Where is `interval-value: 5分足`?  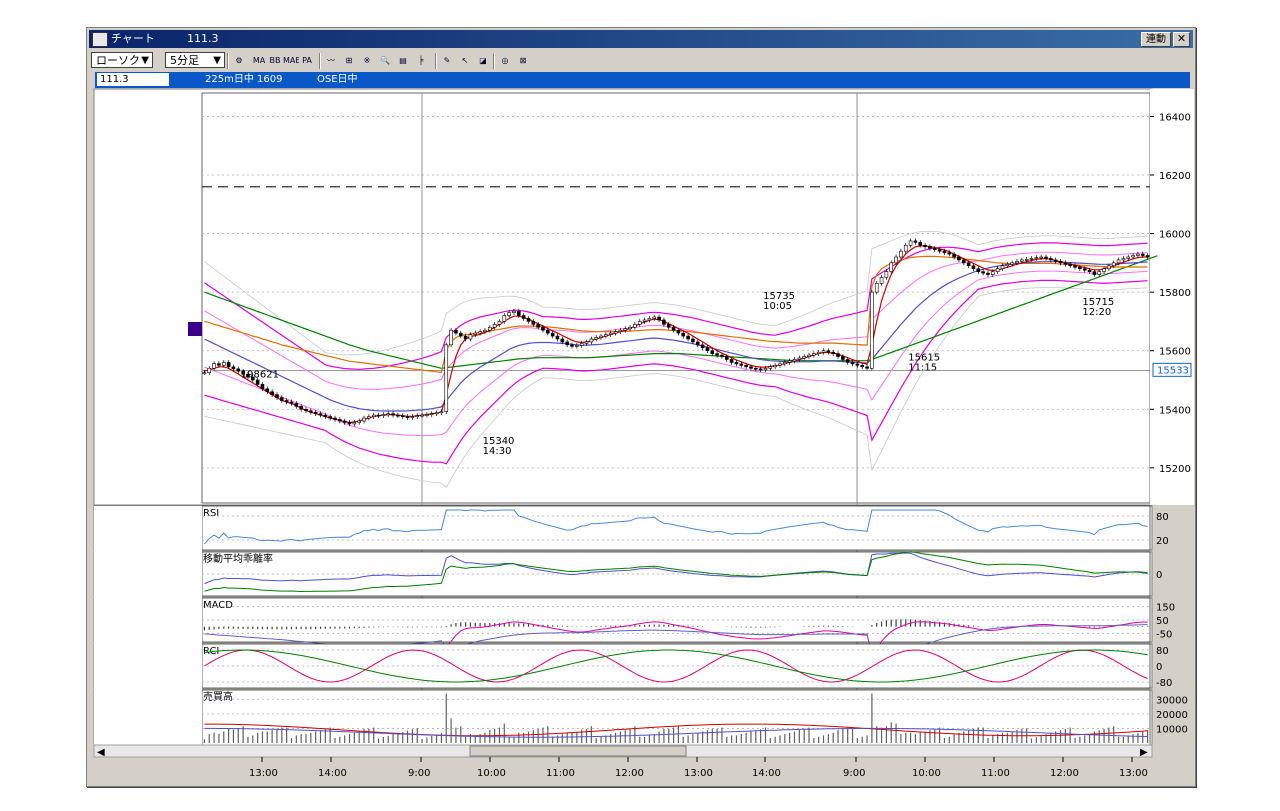
interval-value: 5分足 is located at coordinates (184, 60).